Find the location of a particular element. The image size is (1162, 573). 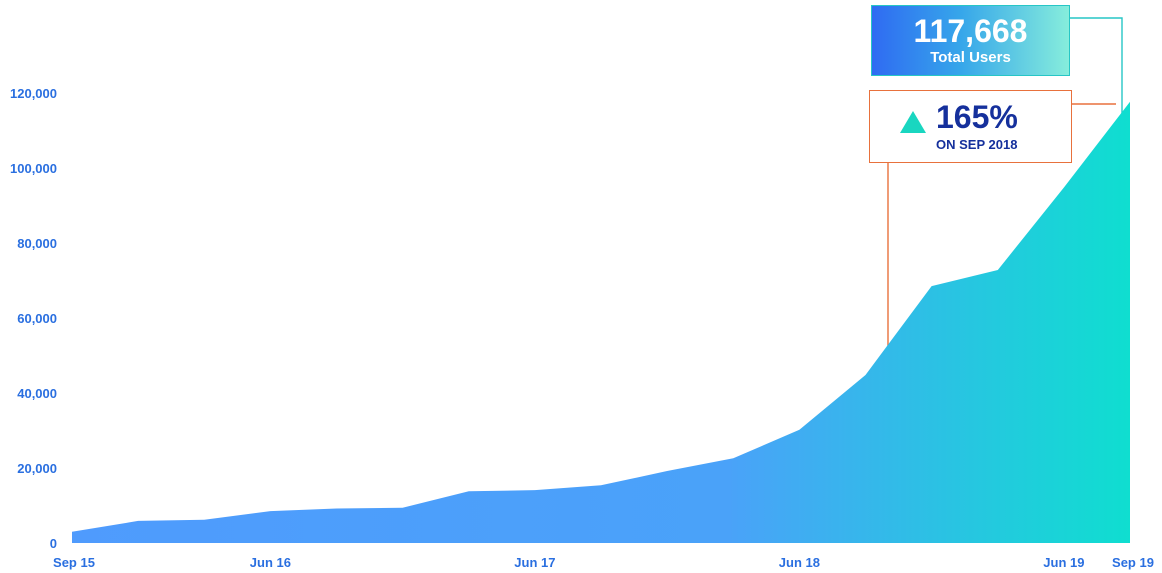

x-tick-label: Sep 15 is located at coordinates (74, 562).